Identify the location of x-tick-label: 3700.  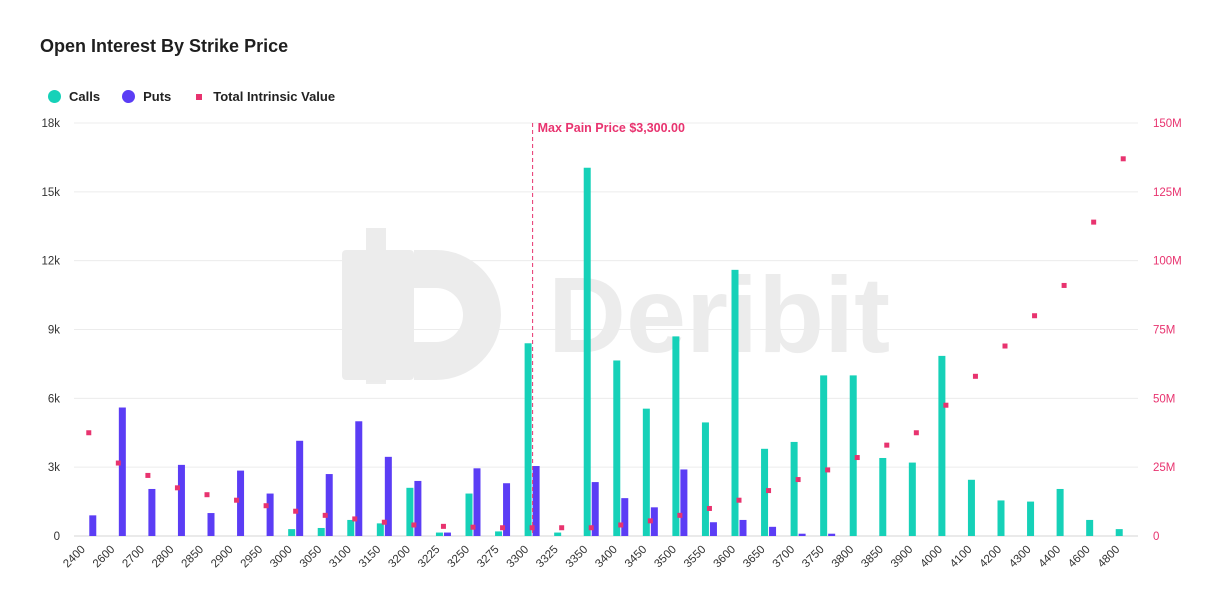
(784, 557).